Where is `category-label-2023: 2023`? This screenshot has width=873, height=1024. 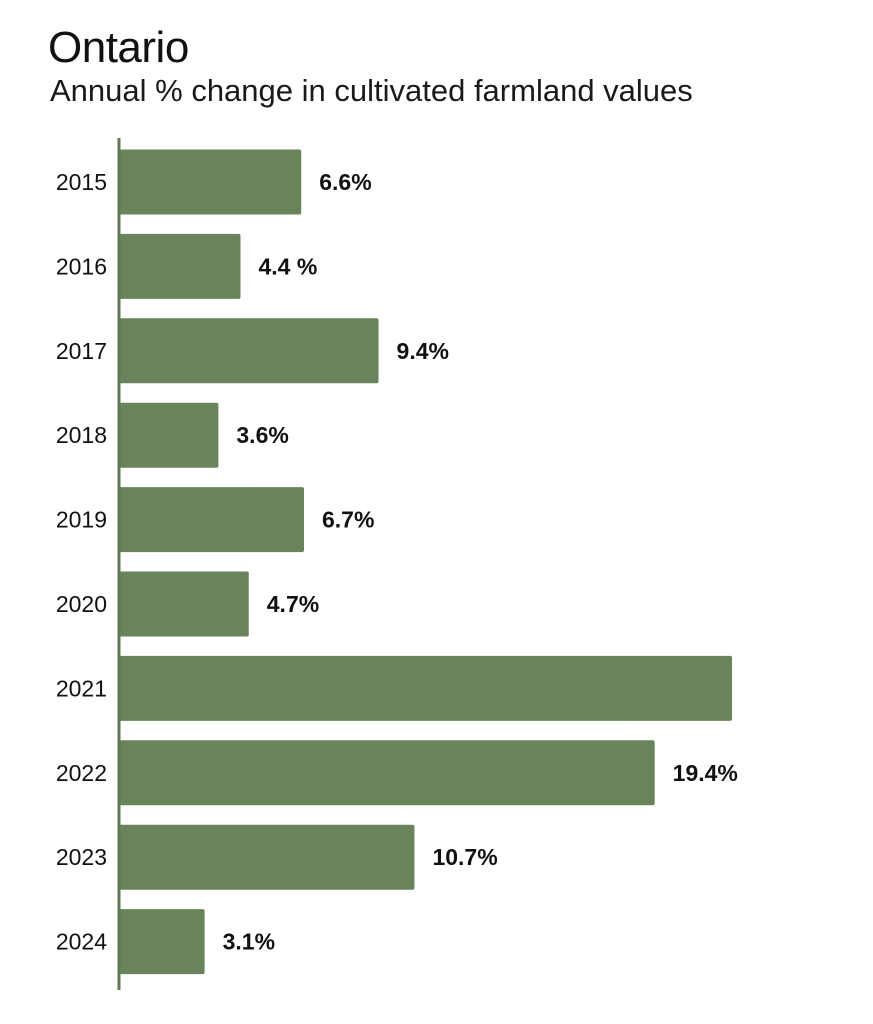
category-label-2023: 2023 is located at coordinates (81, 857).